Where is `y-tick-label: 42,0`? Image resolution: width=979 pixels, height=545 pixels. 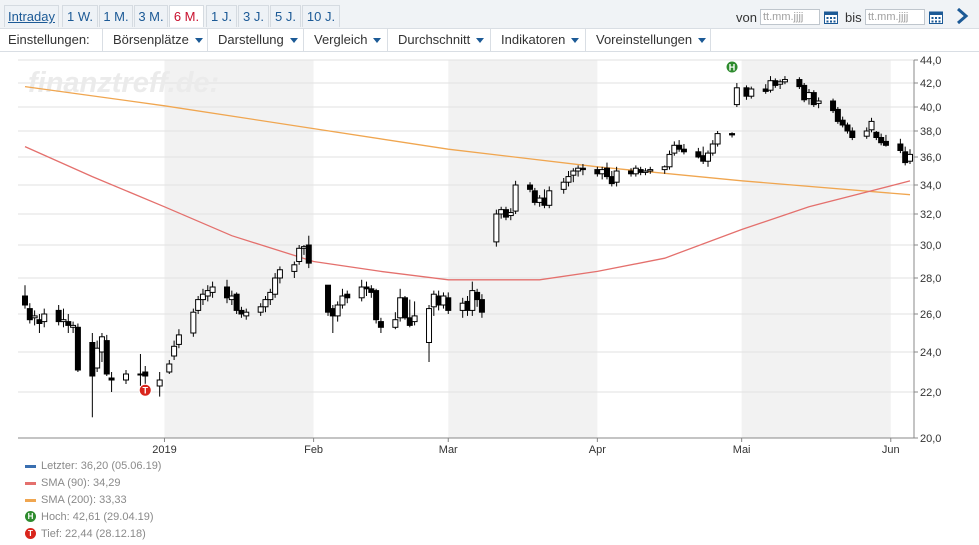
y-tick-label: 42,0 is located at coordinates (930, 84).